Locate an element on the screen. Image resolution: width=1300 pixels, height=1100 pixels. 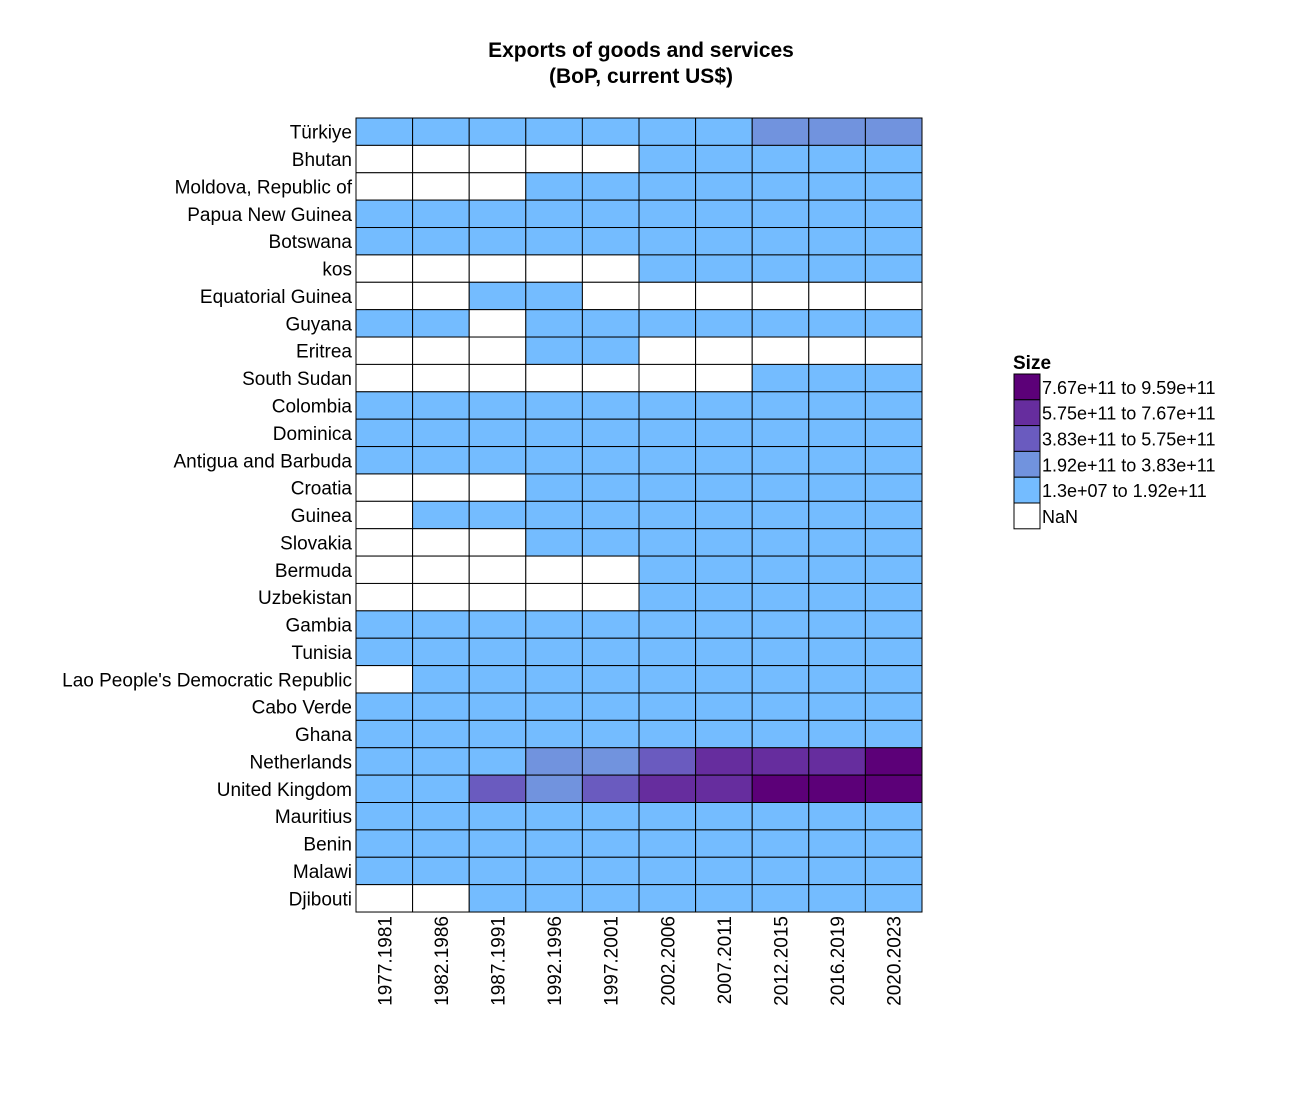
column-label: 1982.1986 is located at coordinates (442, 961).